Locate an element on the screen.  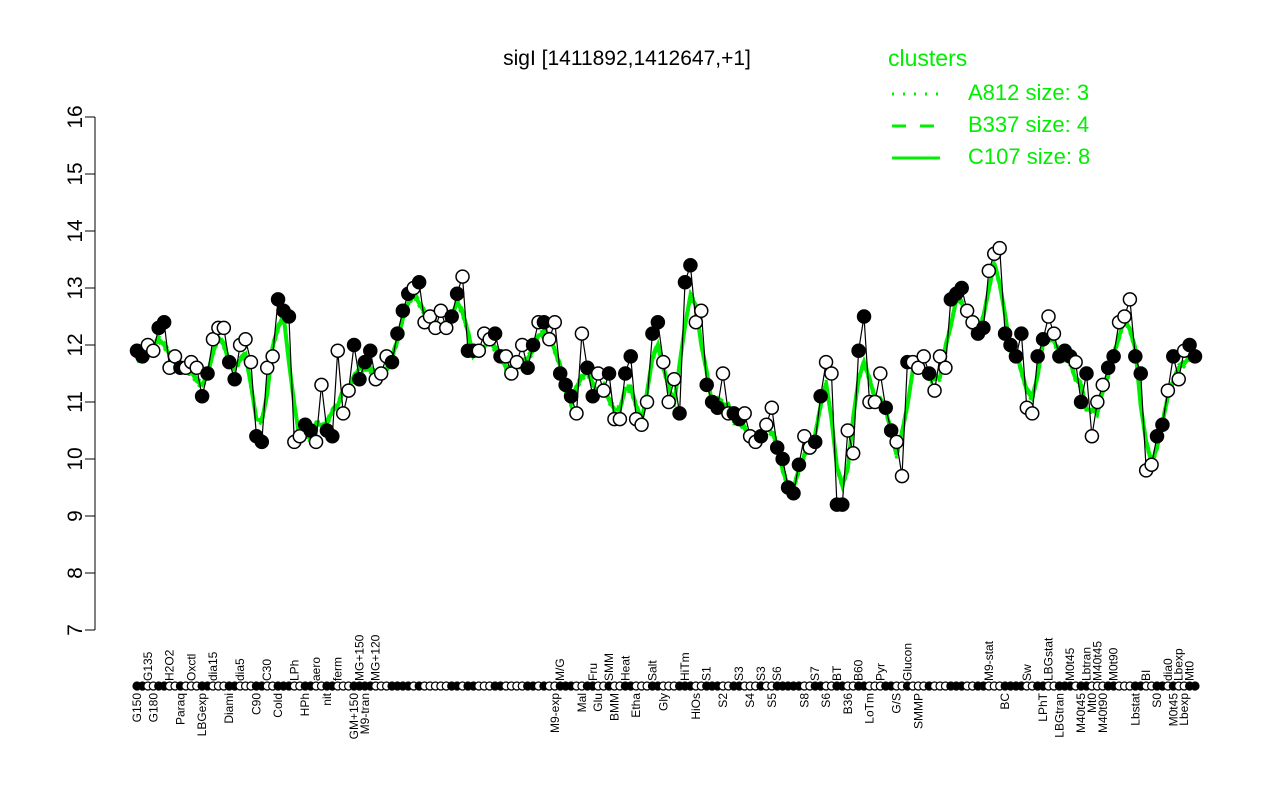
x-tick-label: M9-tran is located at coordinates (365, 713).